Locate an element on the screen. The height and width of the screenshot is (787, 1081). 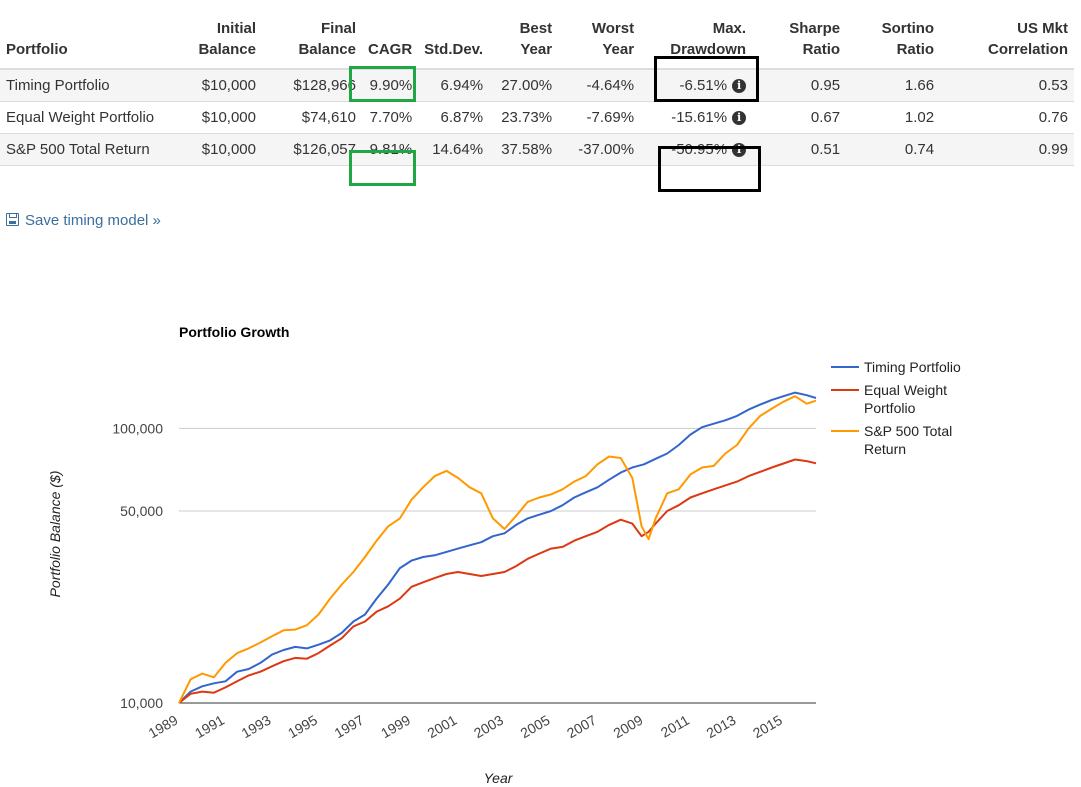
legend-item: S&P 500 Total Return is located at coordinates (891, 440).